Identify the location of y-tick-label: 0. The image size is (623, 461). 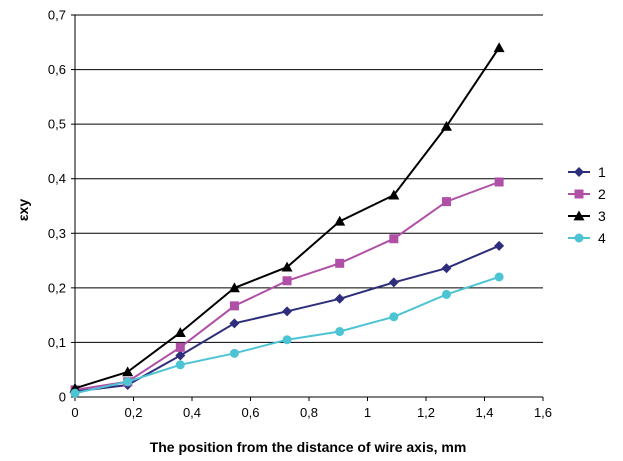
(62, 397).